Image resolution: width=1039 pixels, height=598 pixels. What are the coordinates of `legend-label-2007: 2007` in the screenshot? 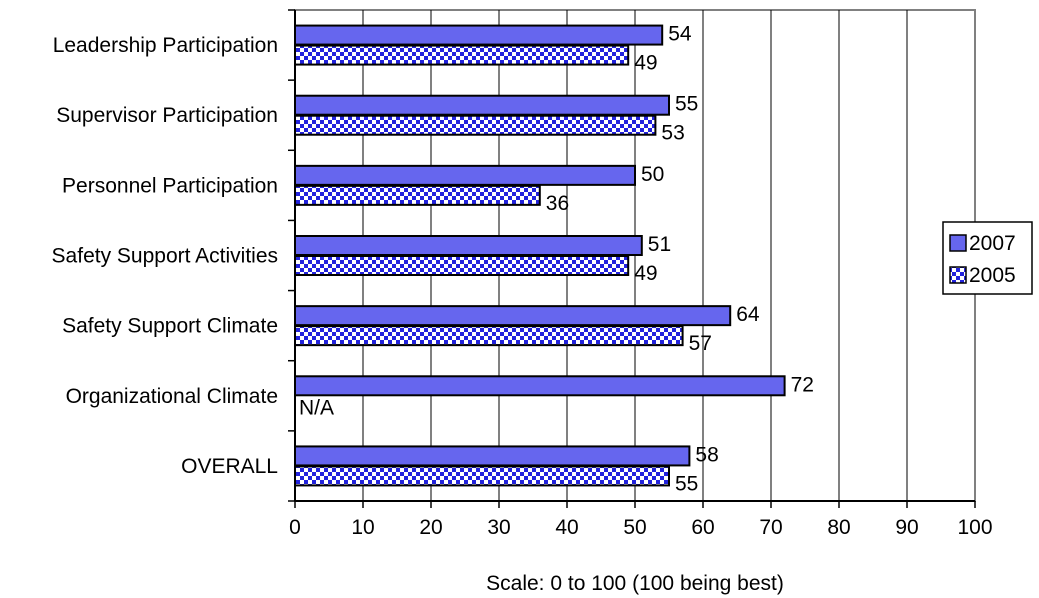 It's located at (992, 243).